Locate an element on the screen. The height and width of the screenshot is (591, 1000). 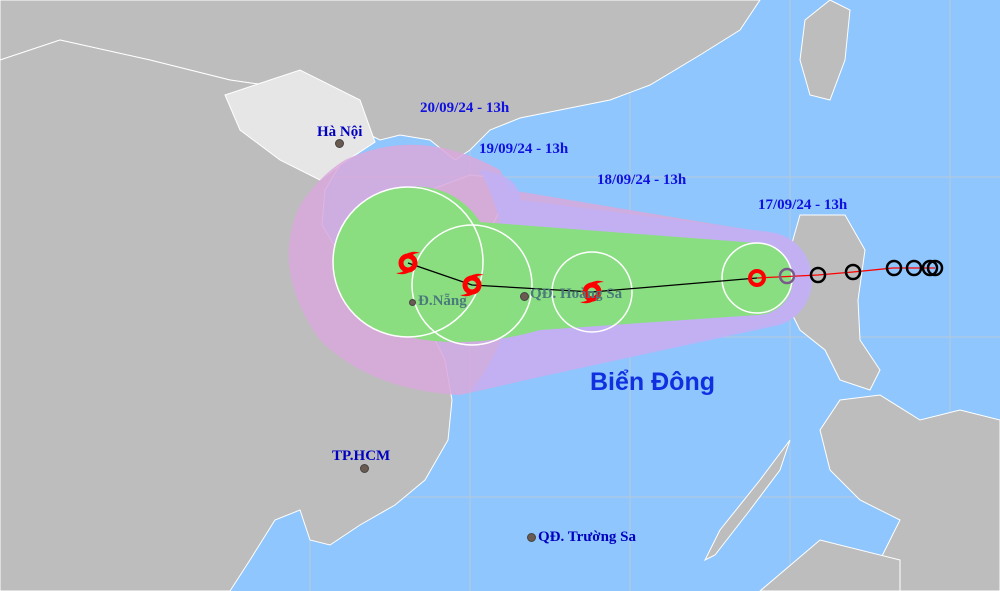
forecast-label-18-09: 18/09/24 - 13h is located at coordinates (642, 180).